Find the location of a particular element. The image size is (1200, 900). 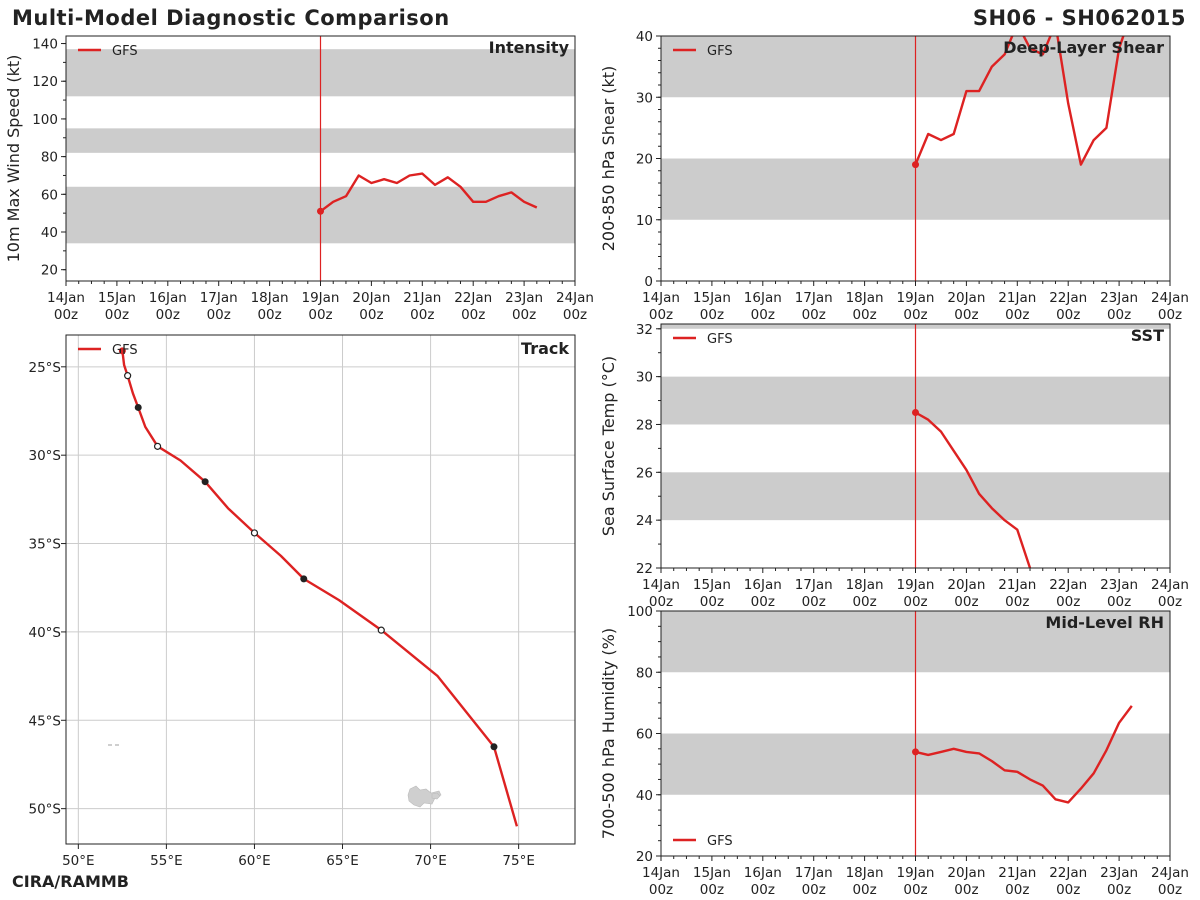

intensity-ytick-label: 140 is located at coordinates (45, 45).